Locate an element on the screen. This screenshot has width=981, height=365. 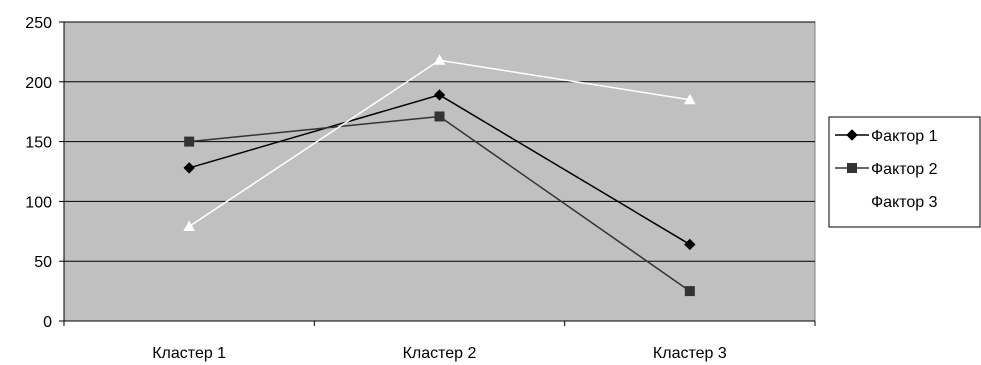
legend-item-1: Фактор 1 is located at coordinates (886, 136).